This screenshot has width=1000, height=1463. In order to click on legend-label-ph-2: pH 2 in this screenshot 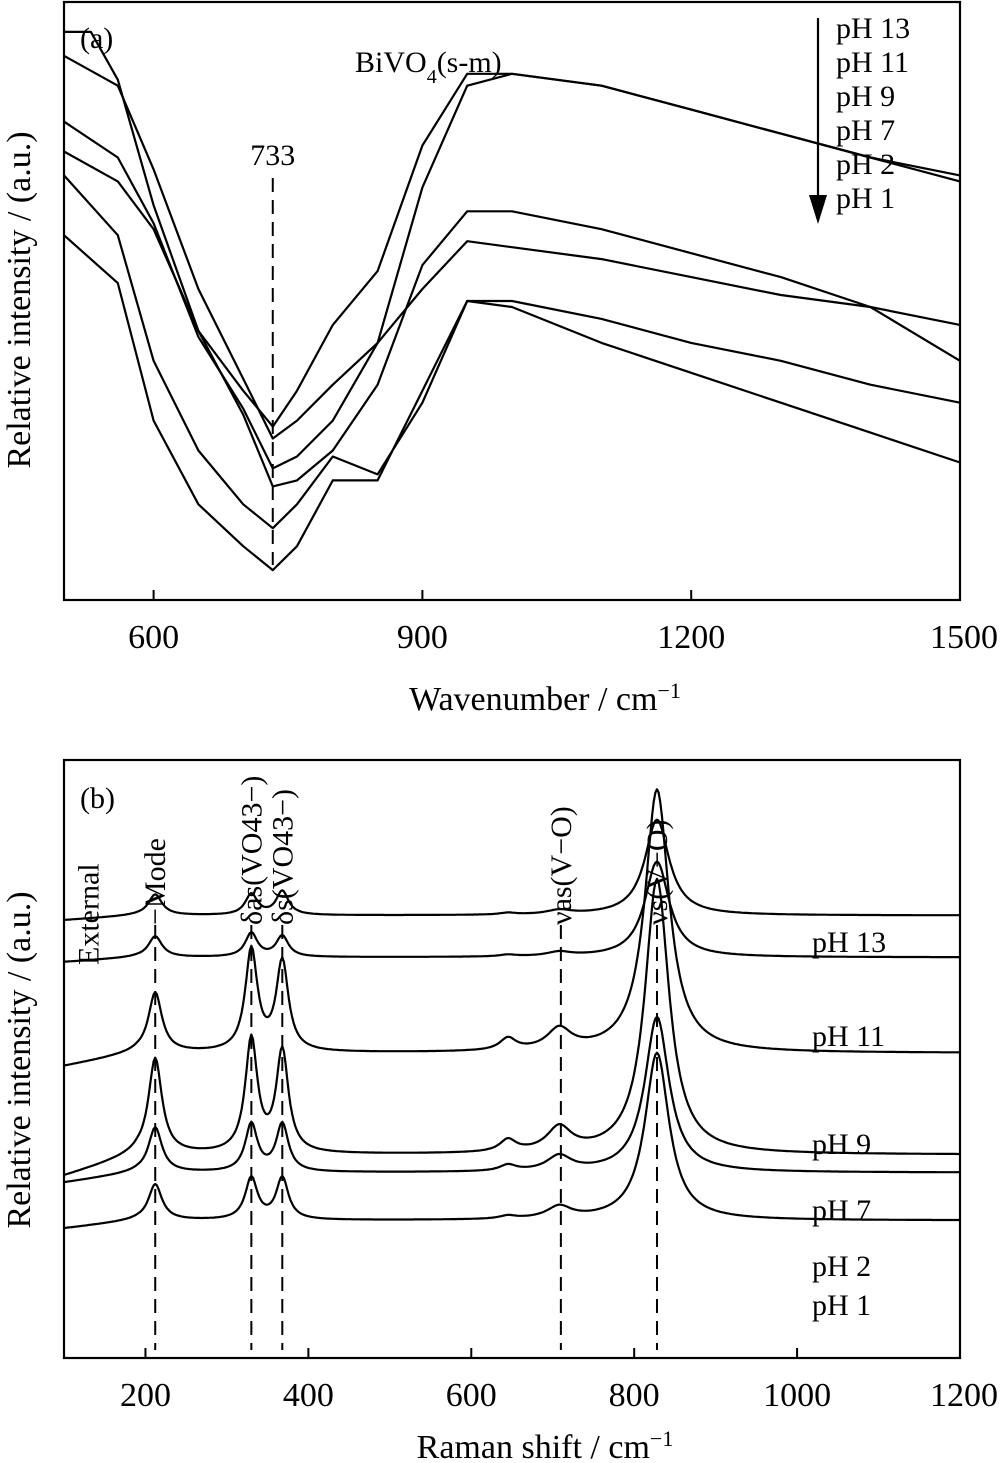, I will do `click(865, 164)`.